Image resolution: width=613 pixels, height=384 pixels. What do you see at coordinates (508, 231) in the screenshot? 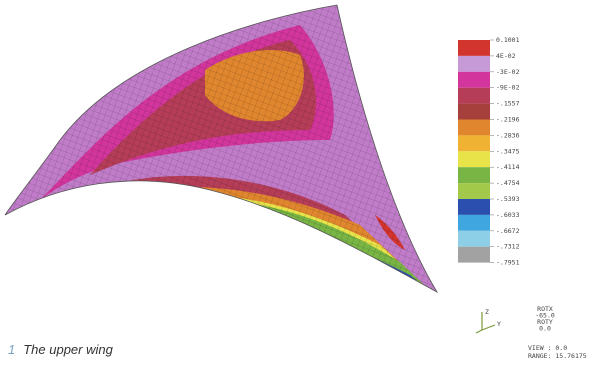
I see `legend-label: -.6672` at bounding box center [508, 231].